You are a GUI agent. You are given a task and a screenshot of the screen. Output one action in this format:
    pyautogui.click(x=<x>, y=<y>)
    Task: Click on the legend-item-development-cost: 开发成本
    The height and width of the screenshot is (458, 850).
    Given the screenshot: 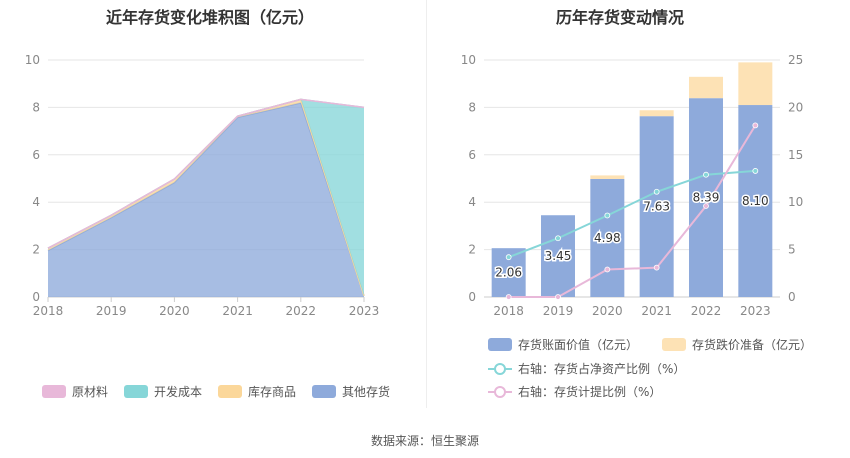 What is the action you would take?
    pyautogui.click(x=163, y=391)
    